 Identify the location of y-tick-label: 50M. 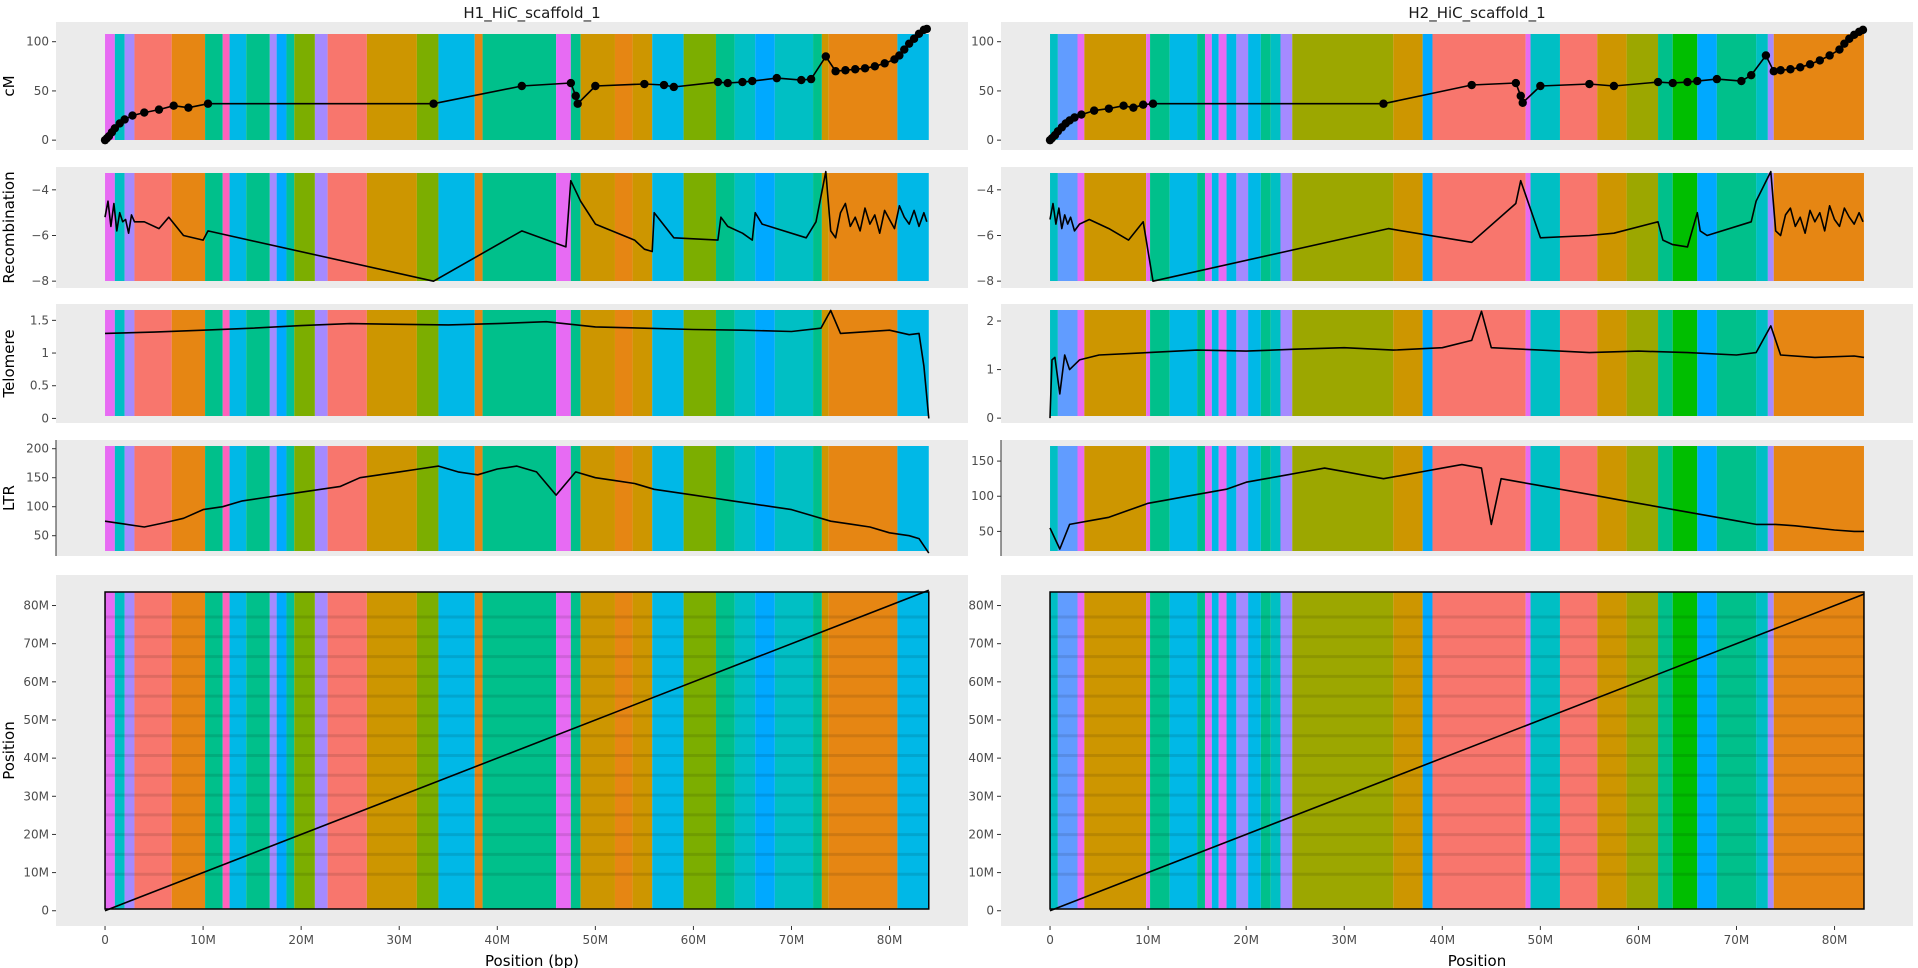
(981, 720).